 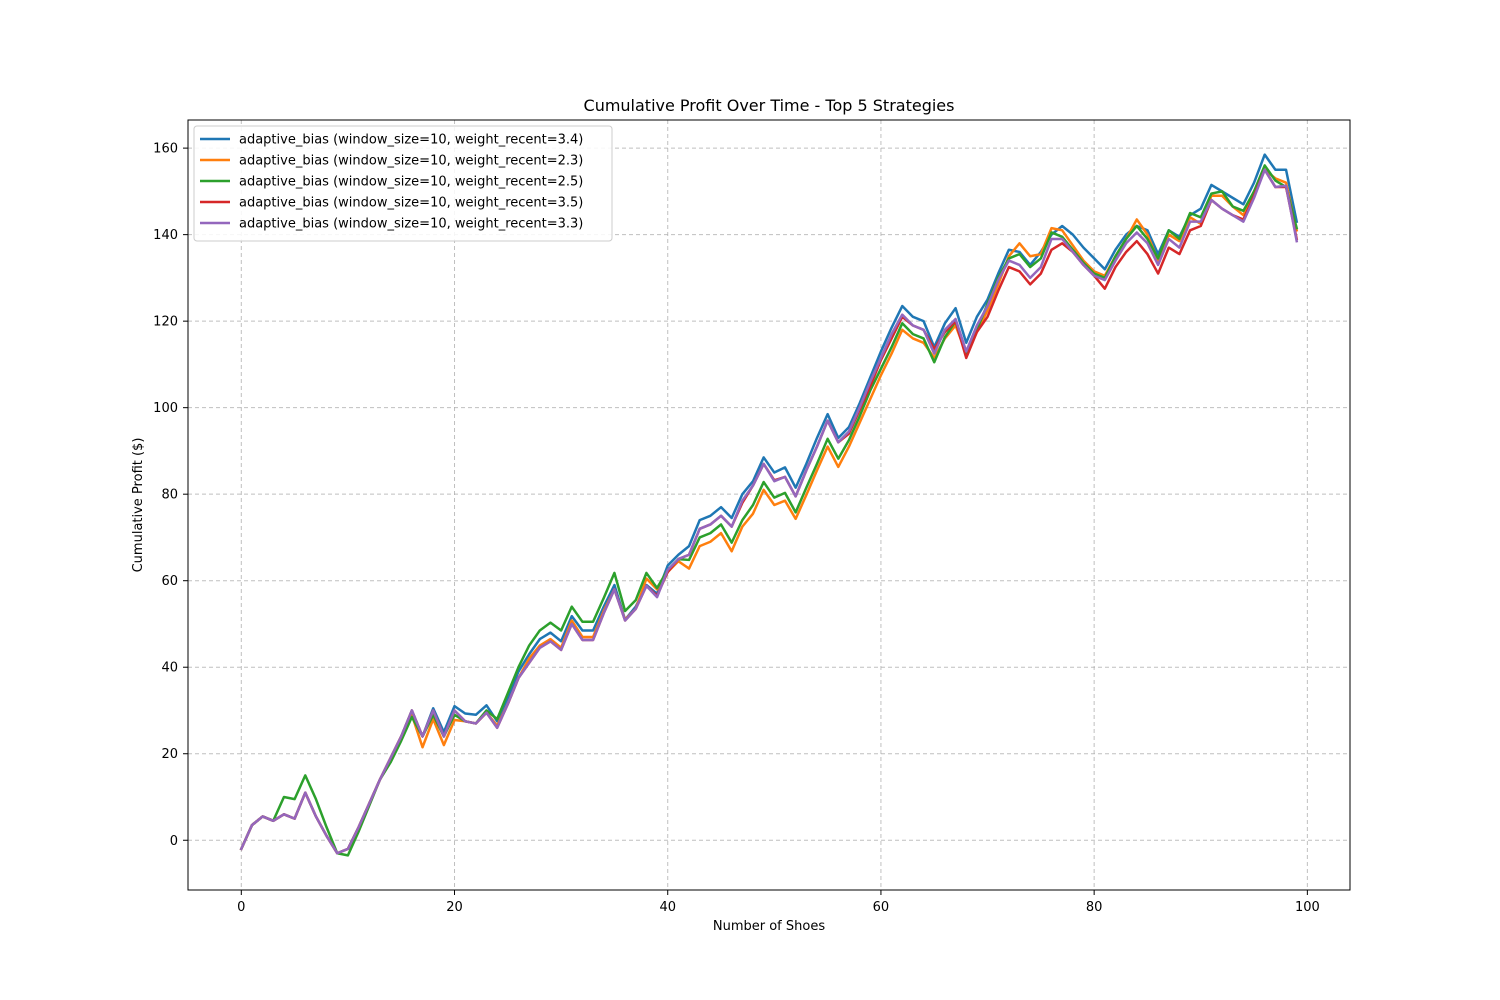 I want to click on x-tick-label: 60, so click(x=881, y=907).